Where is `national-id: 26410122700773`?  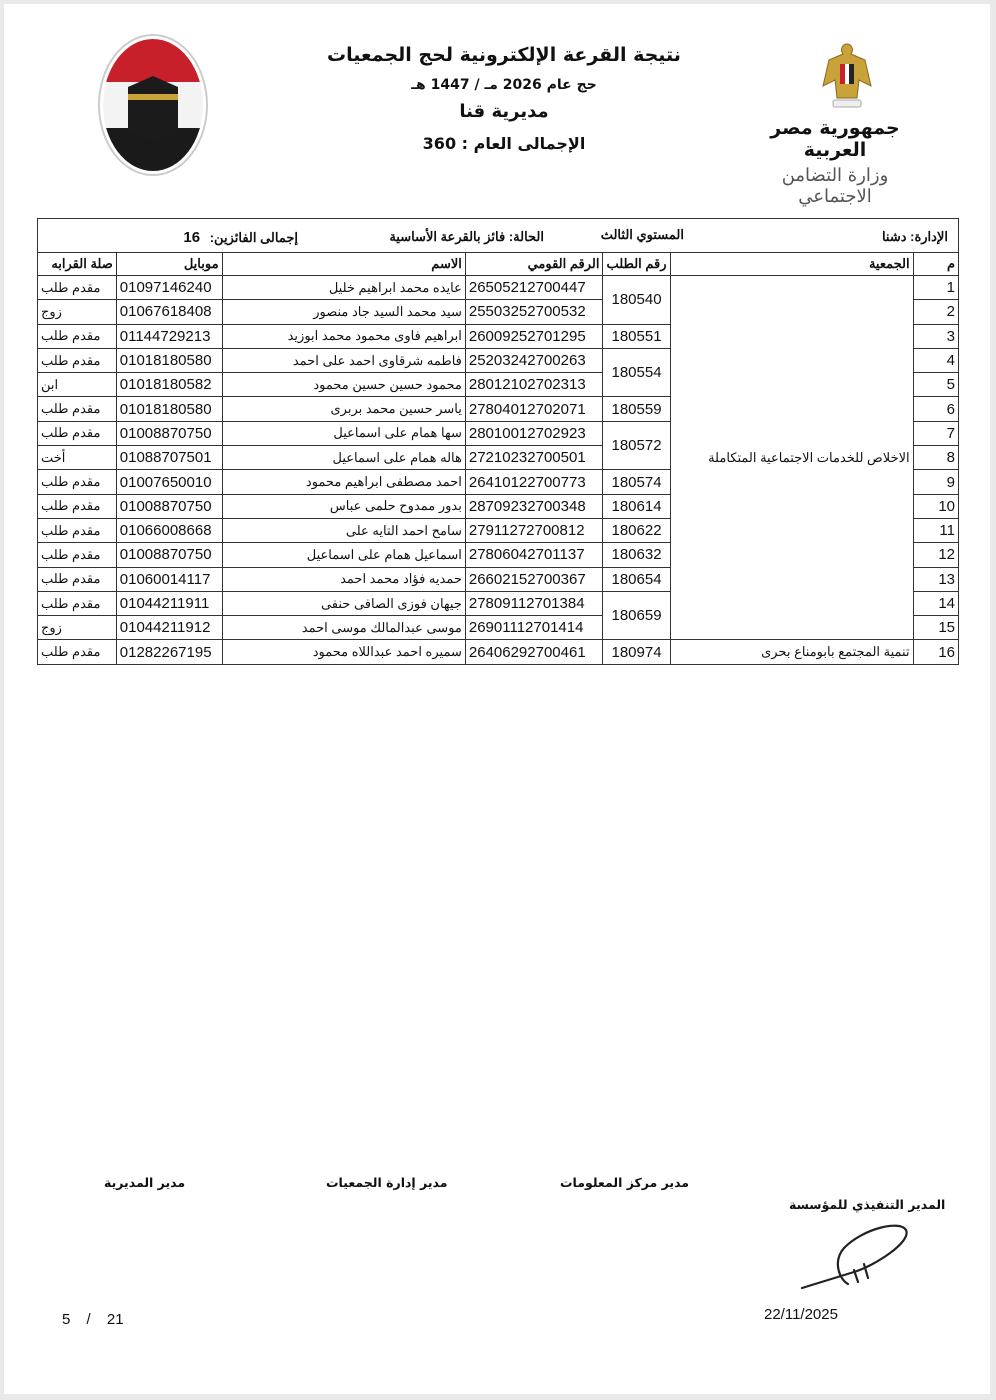 national-id: 26410122700773 is located at coordinates (534, 482).